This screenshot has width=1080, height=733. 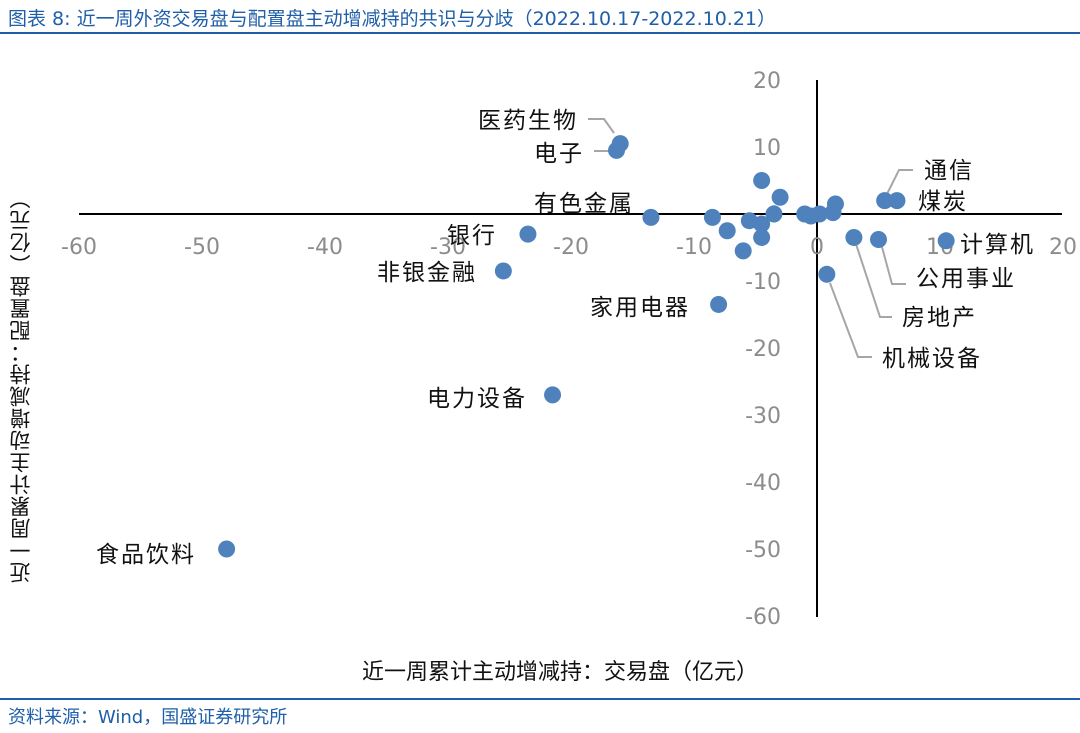 I want to click on y-tick-label: -20, so click(x=763, y=349).